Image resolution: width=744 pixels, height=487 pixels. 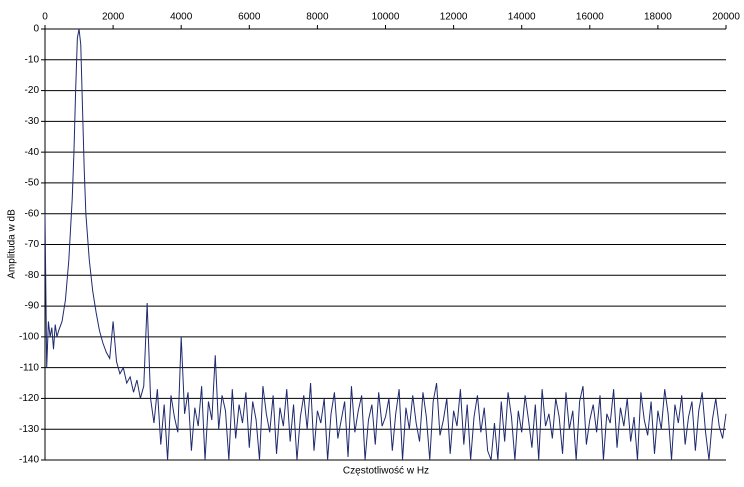 What do you see at coordinates (29, 429) in the screenshot?
I see `y-tick-label: -130` at bounding box center [29, 429].